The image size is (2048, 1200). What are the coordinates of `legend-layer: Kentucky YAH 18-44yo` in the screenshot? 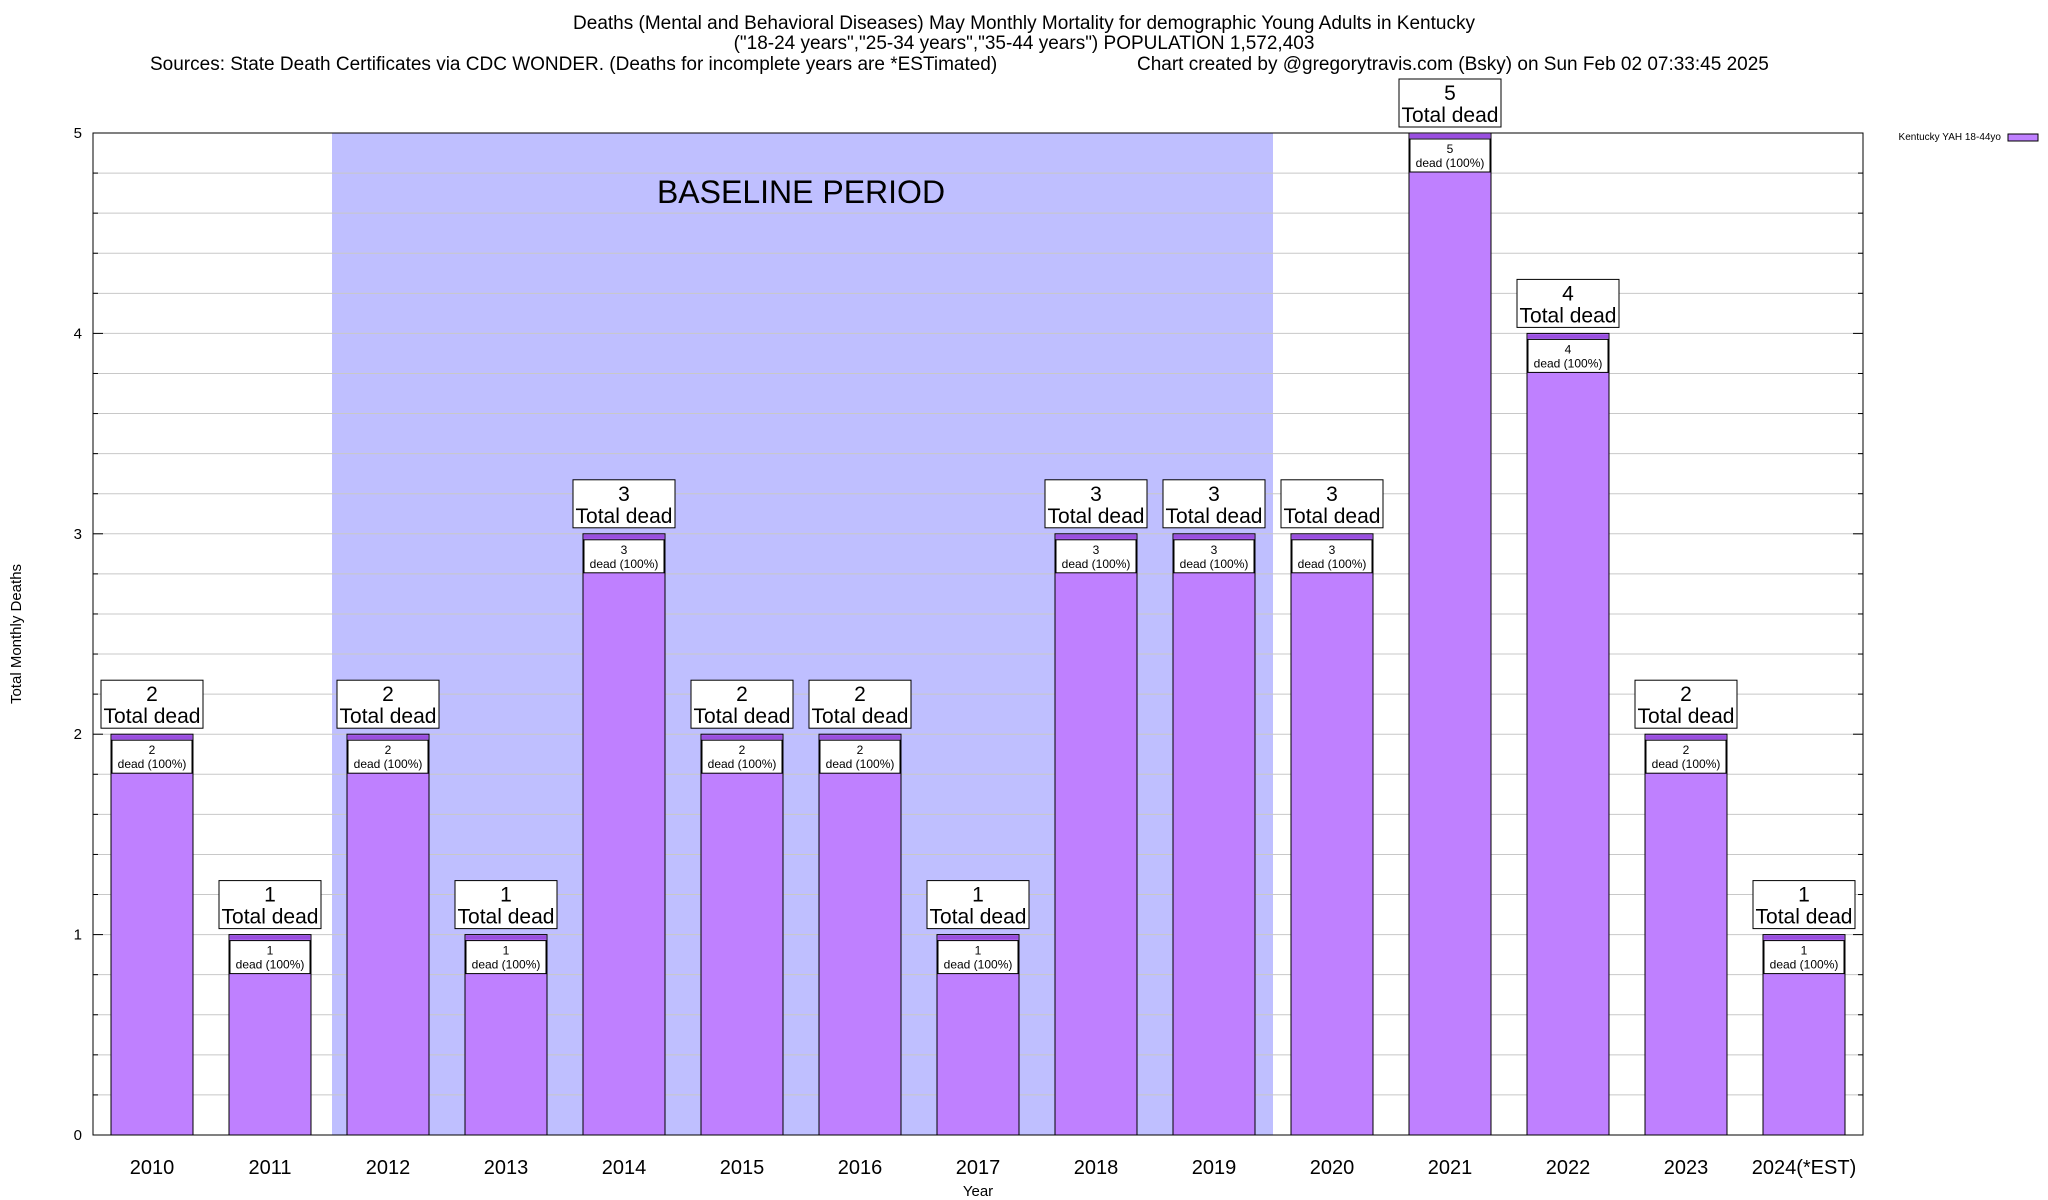 It's located at (1969, 137).